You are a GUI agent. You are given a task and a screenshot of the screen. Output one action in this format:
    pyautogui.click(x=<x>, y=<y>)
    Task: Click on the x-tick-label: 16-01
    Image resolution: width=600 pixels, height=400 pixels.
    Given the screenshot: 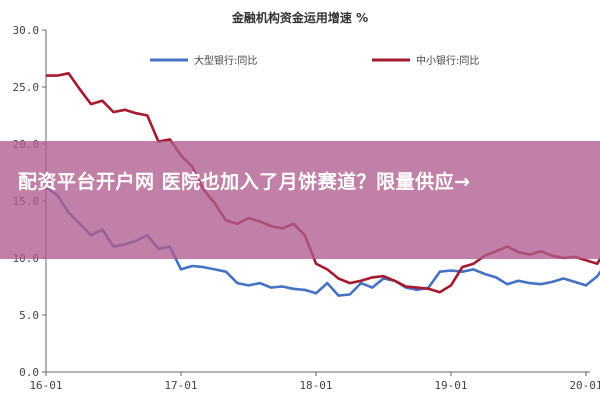 What is the action you would take?
    pyautogui.click(x=45, y=385)
    